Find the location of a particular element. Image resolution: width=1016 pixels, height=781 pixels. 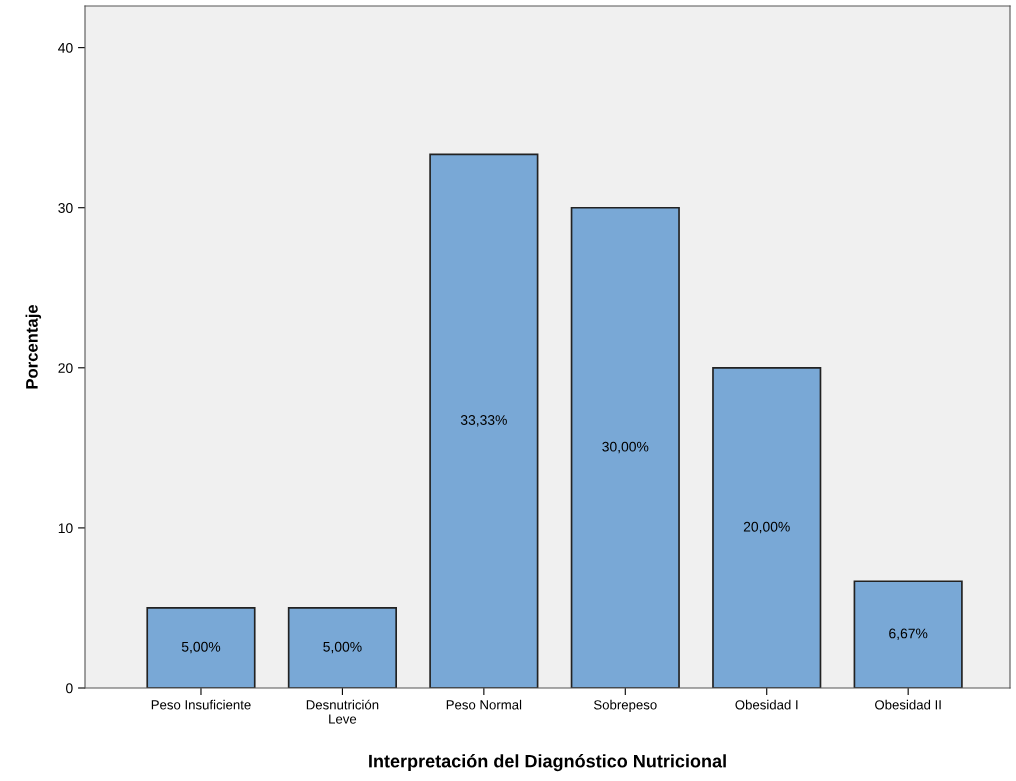

data-label: 20,00% is located at coordinates (766, 527).